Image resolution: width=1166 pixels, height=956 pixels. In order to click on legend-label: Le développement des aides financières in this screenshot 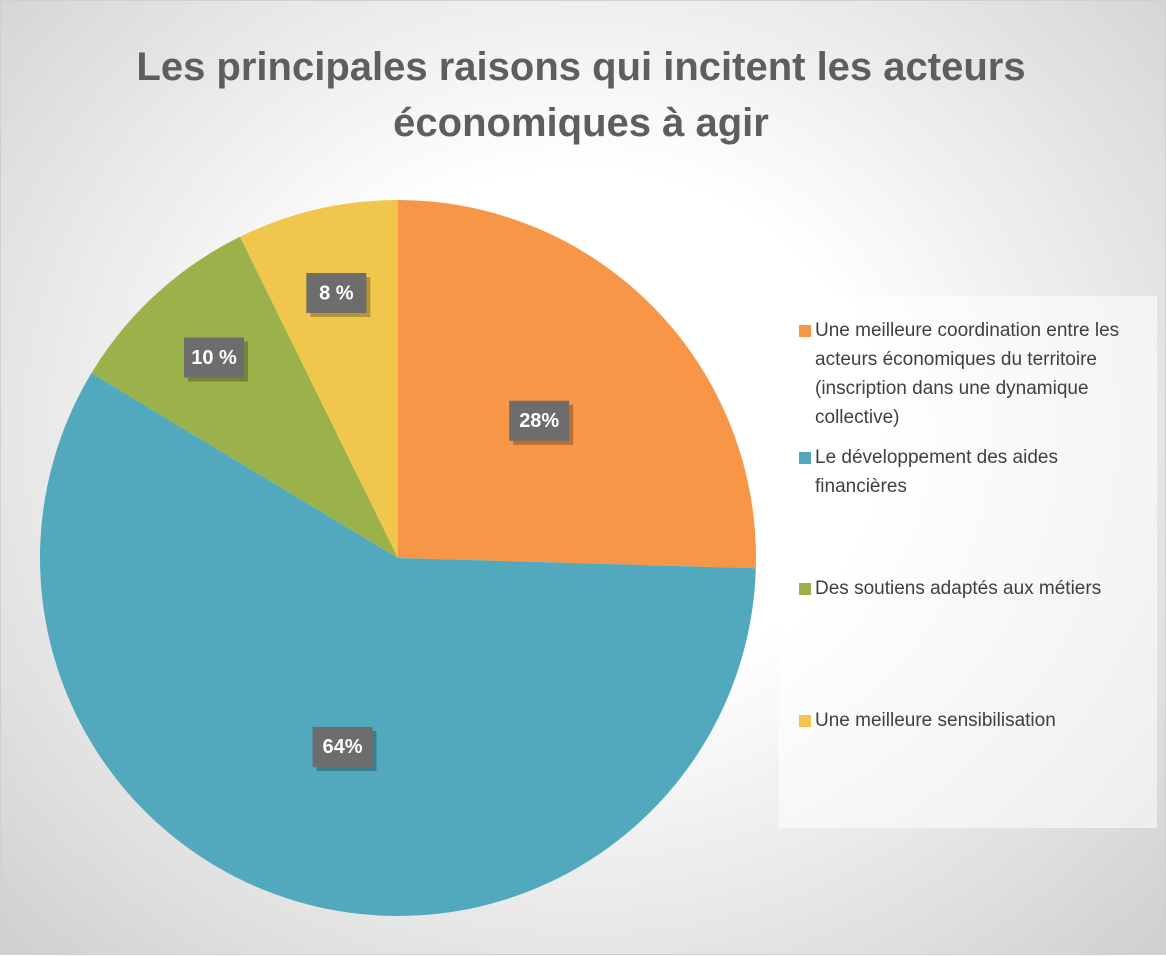, I will do `click(936, 472)`.